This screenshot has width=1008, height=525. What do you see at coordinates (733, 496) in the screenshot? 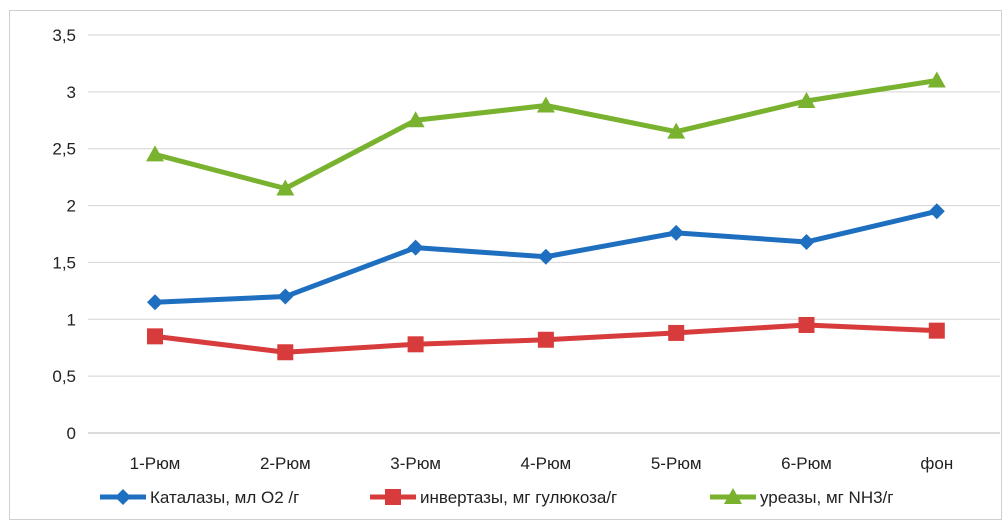
I see `legend-marker-triangle` at bounding box center [733, 496].